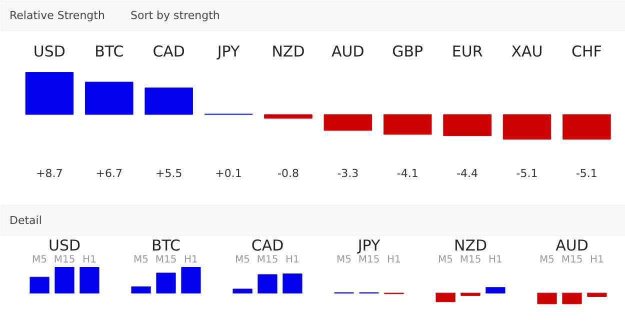  I want to click on data-label: -4.4, so click(467, 173).